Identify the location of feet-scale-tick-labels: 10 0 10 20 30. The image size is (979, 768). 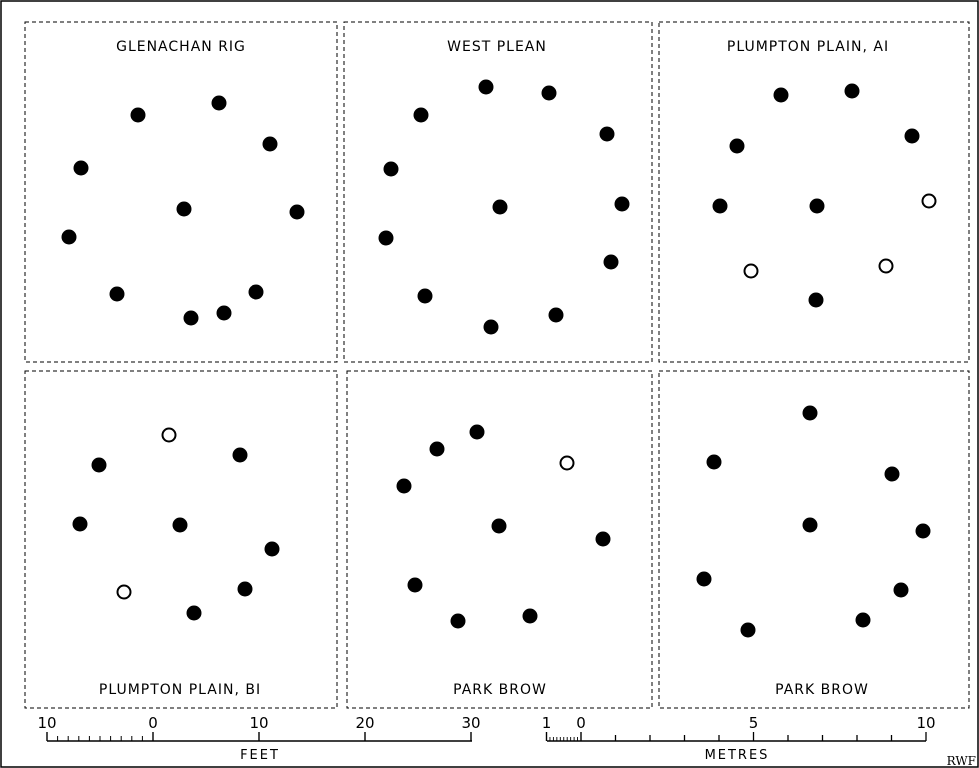
(258, 723).